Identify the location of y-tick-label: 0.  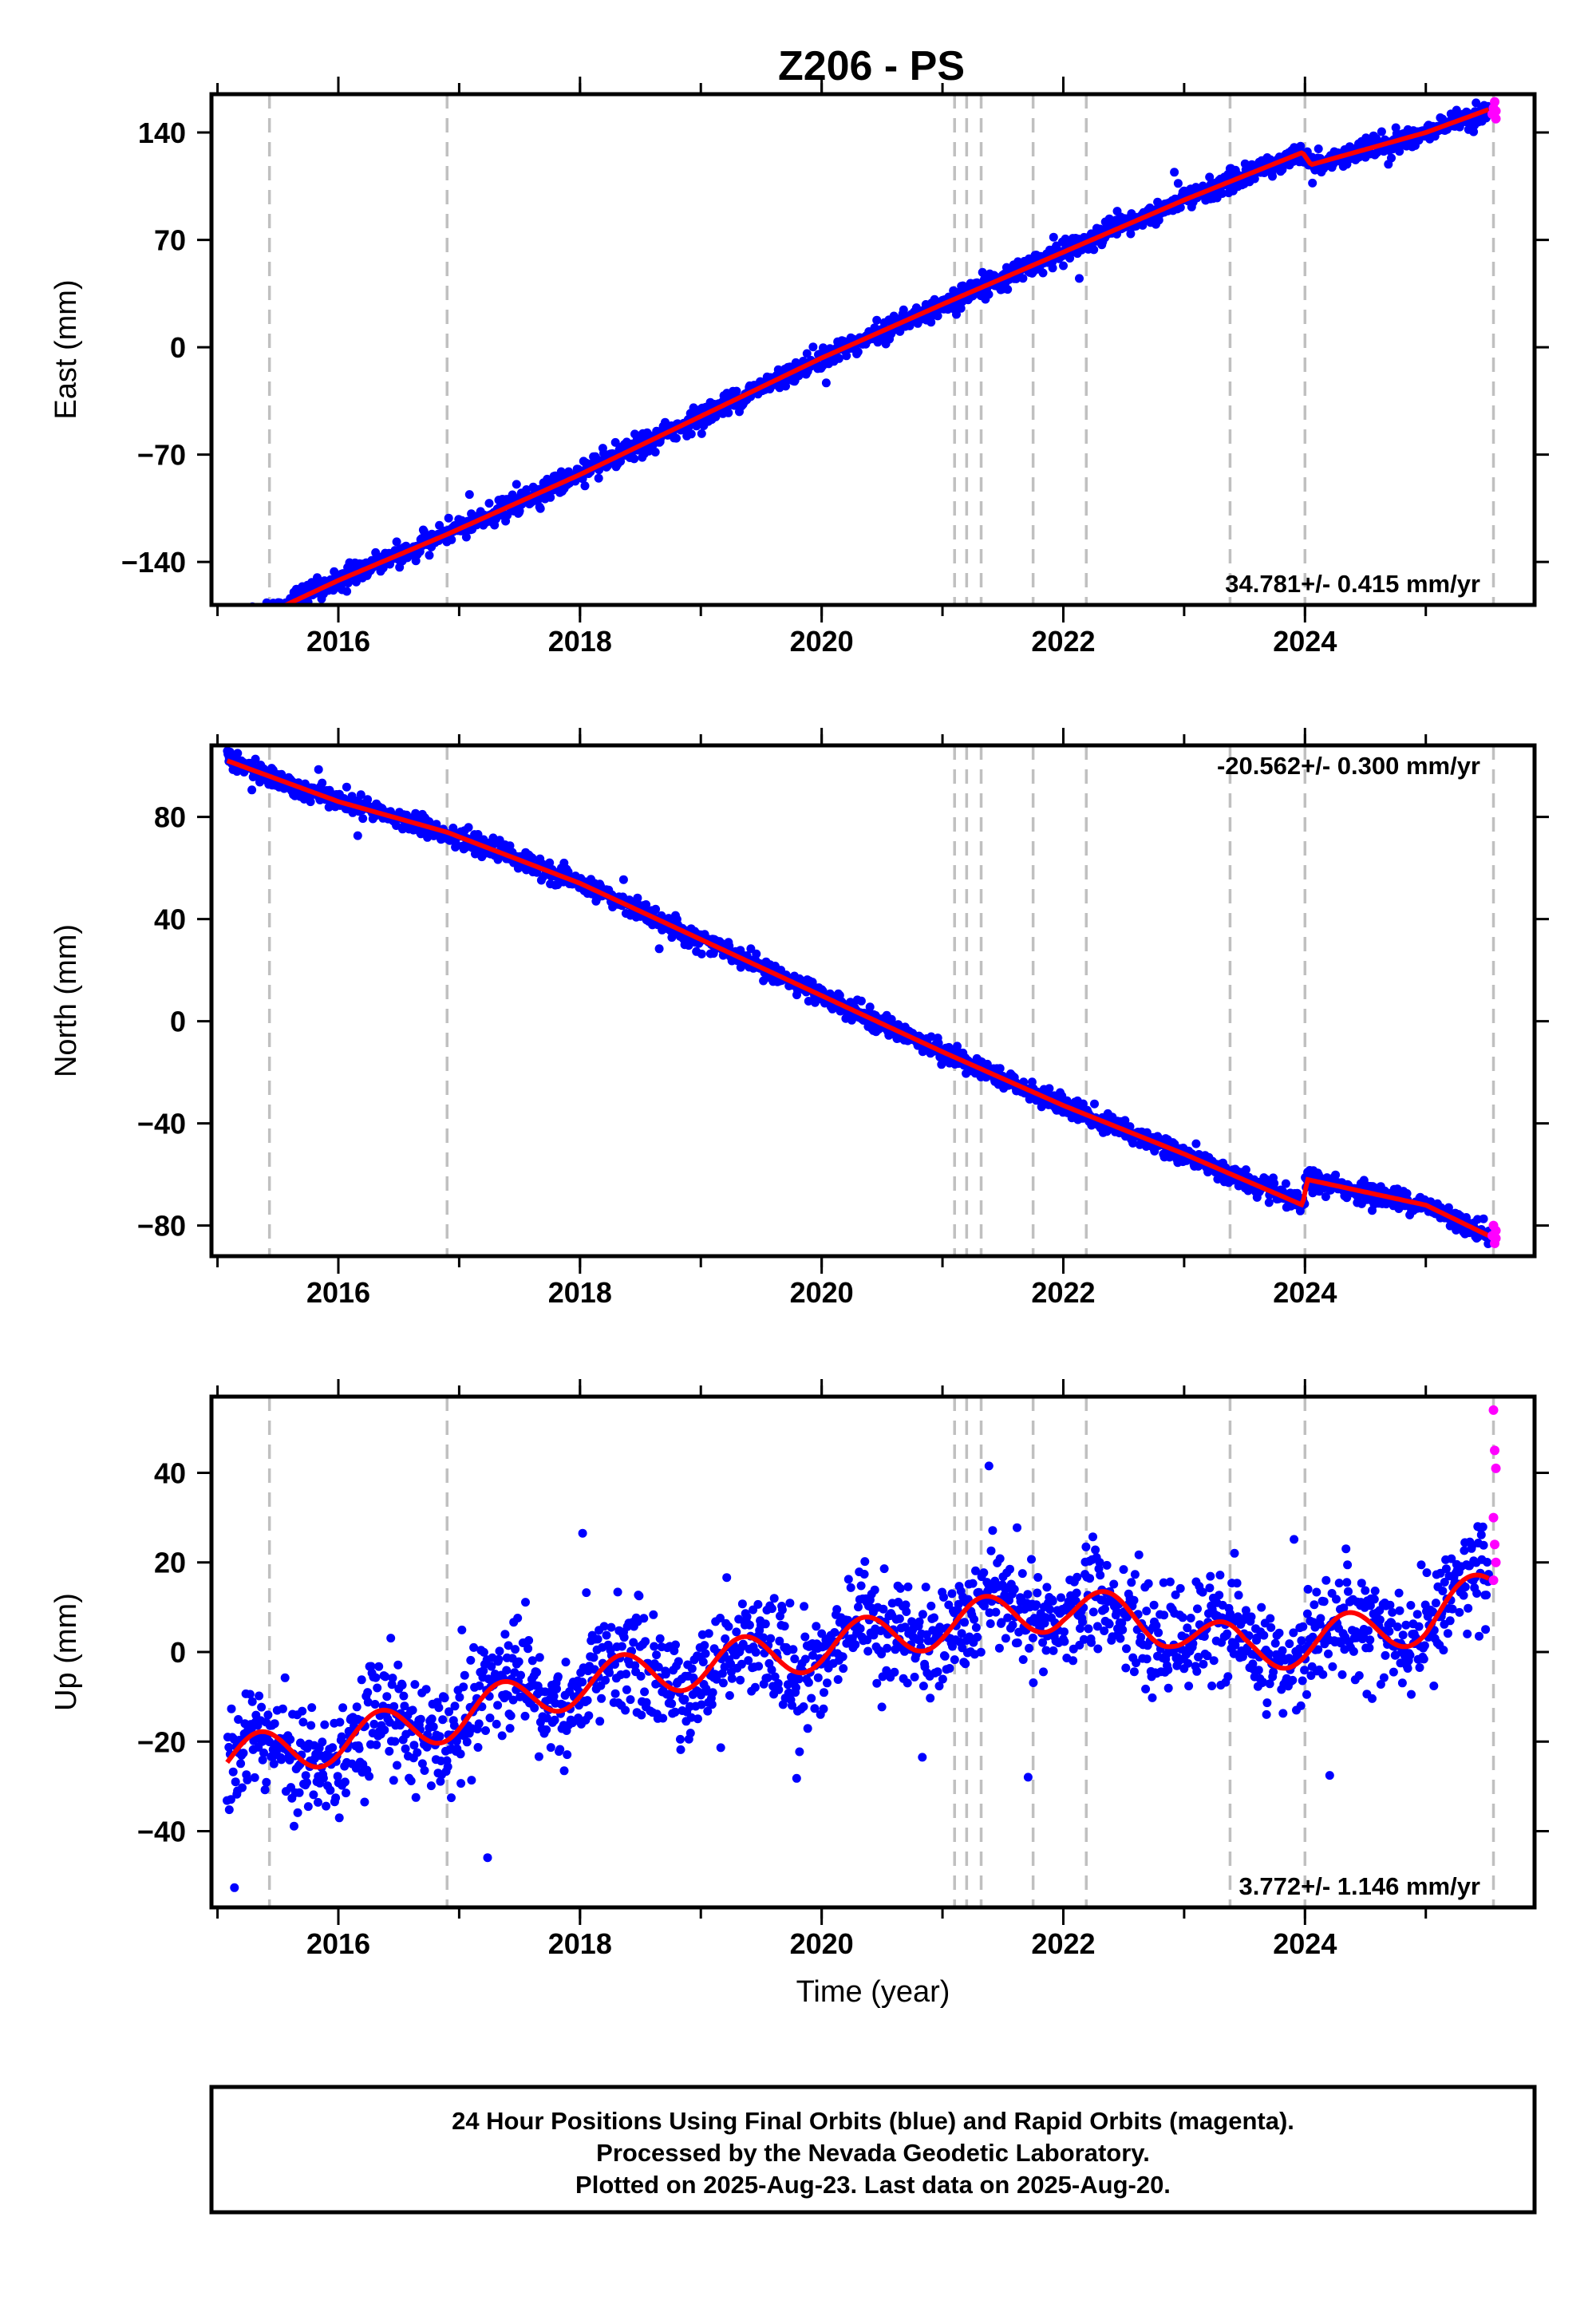
(178, 347).